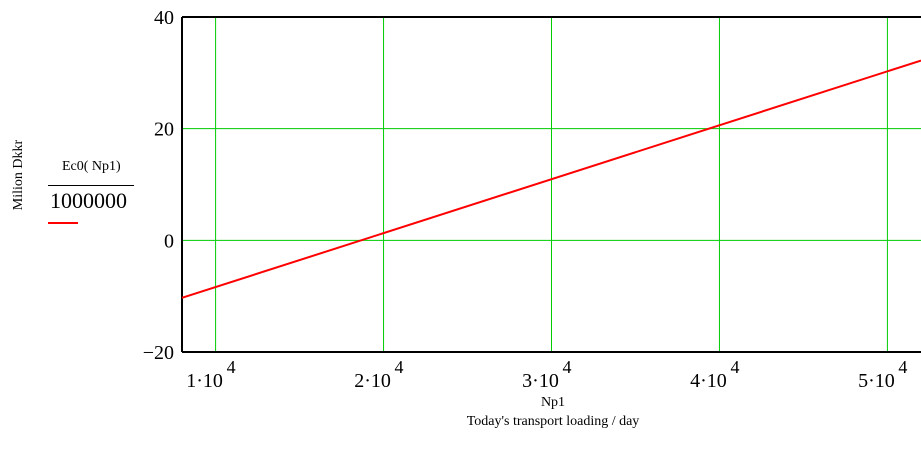  What do you see at coordinates (553, 421) in the screenshot?
I see `x-axis-label: Today's transport loading / day` at bounding box center [553, 421].